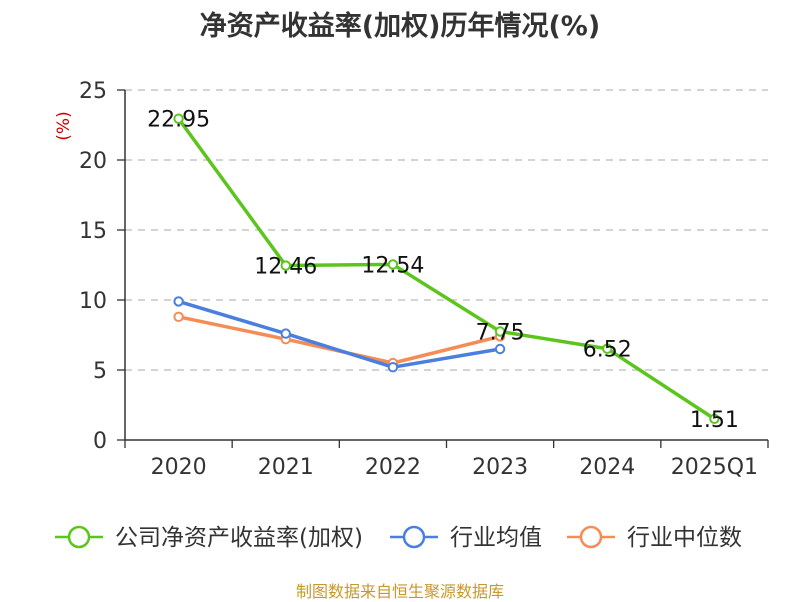 Image resolution: width=800 pixels, height=602 pixels. I want to click on y-axis-label: (%), so click(64, 125).